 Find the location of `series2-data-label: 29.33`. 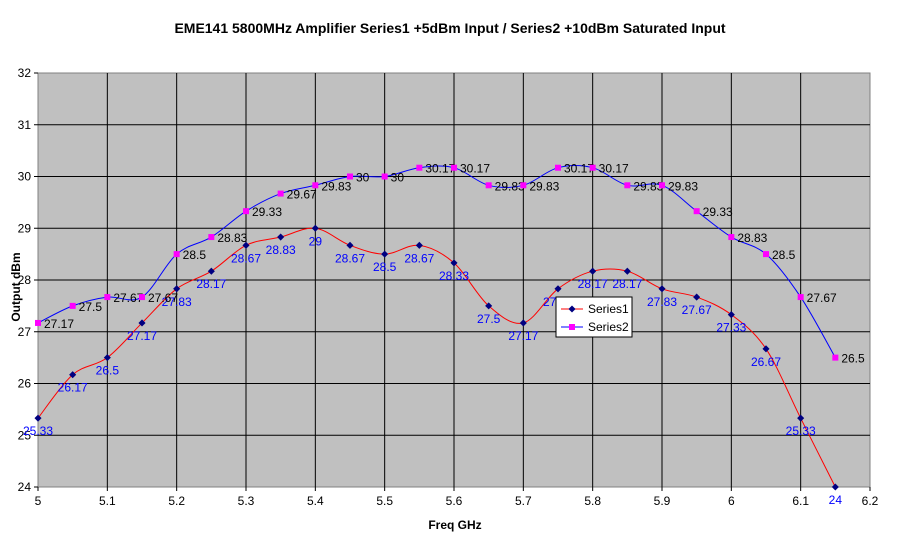

series2-data-label: 29.33 is located at coordinates (718, 212).